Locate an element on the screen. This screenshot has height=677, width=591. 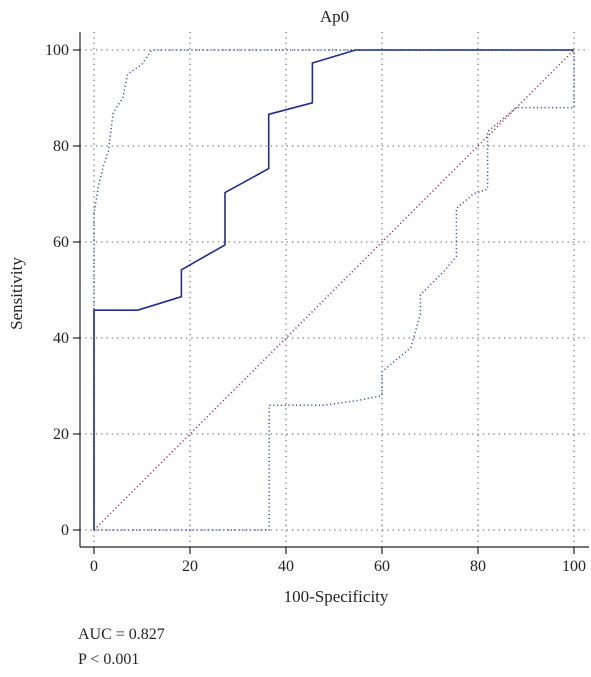
x-tick-label: 20 is located at coordinates (190, 566).